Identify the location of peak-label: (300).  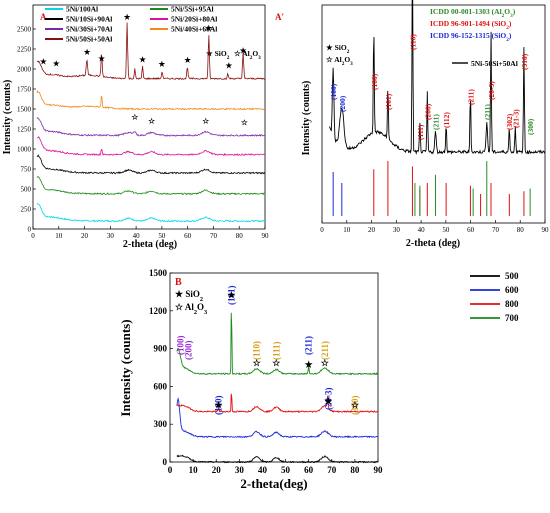
(355, 406).